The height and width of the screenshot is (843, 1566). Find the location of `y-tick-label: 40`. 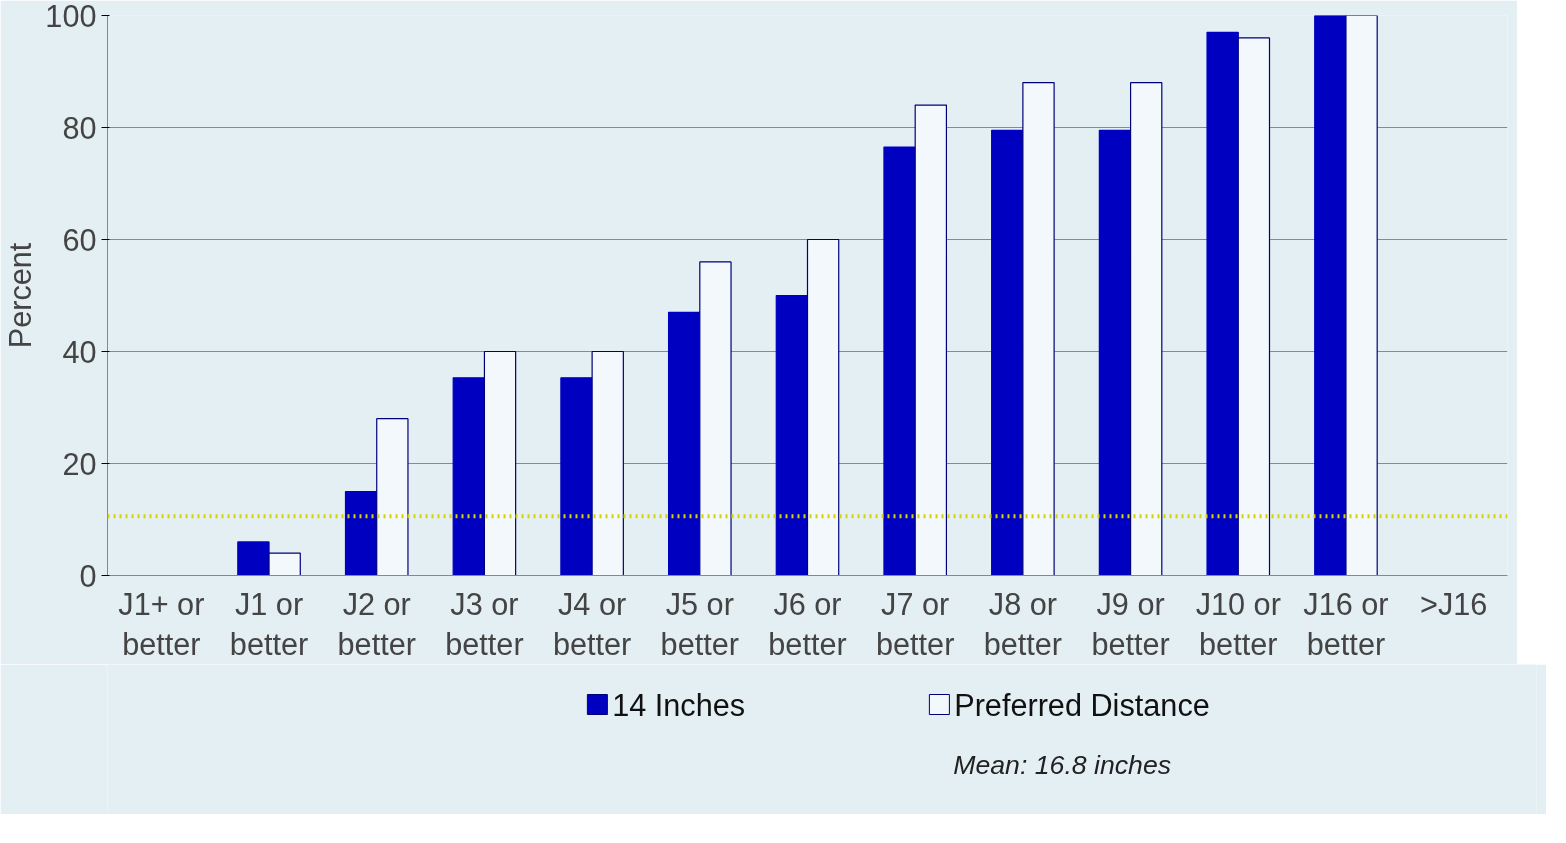

y-tick-label: 40 is located at coordinates (79, 351).